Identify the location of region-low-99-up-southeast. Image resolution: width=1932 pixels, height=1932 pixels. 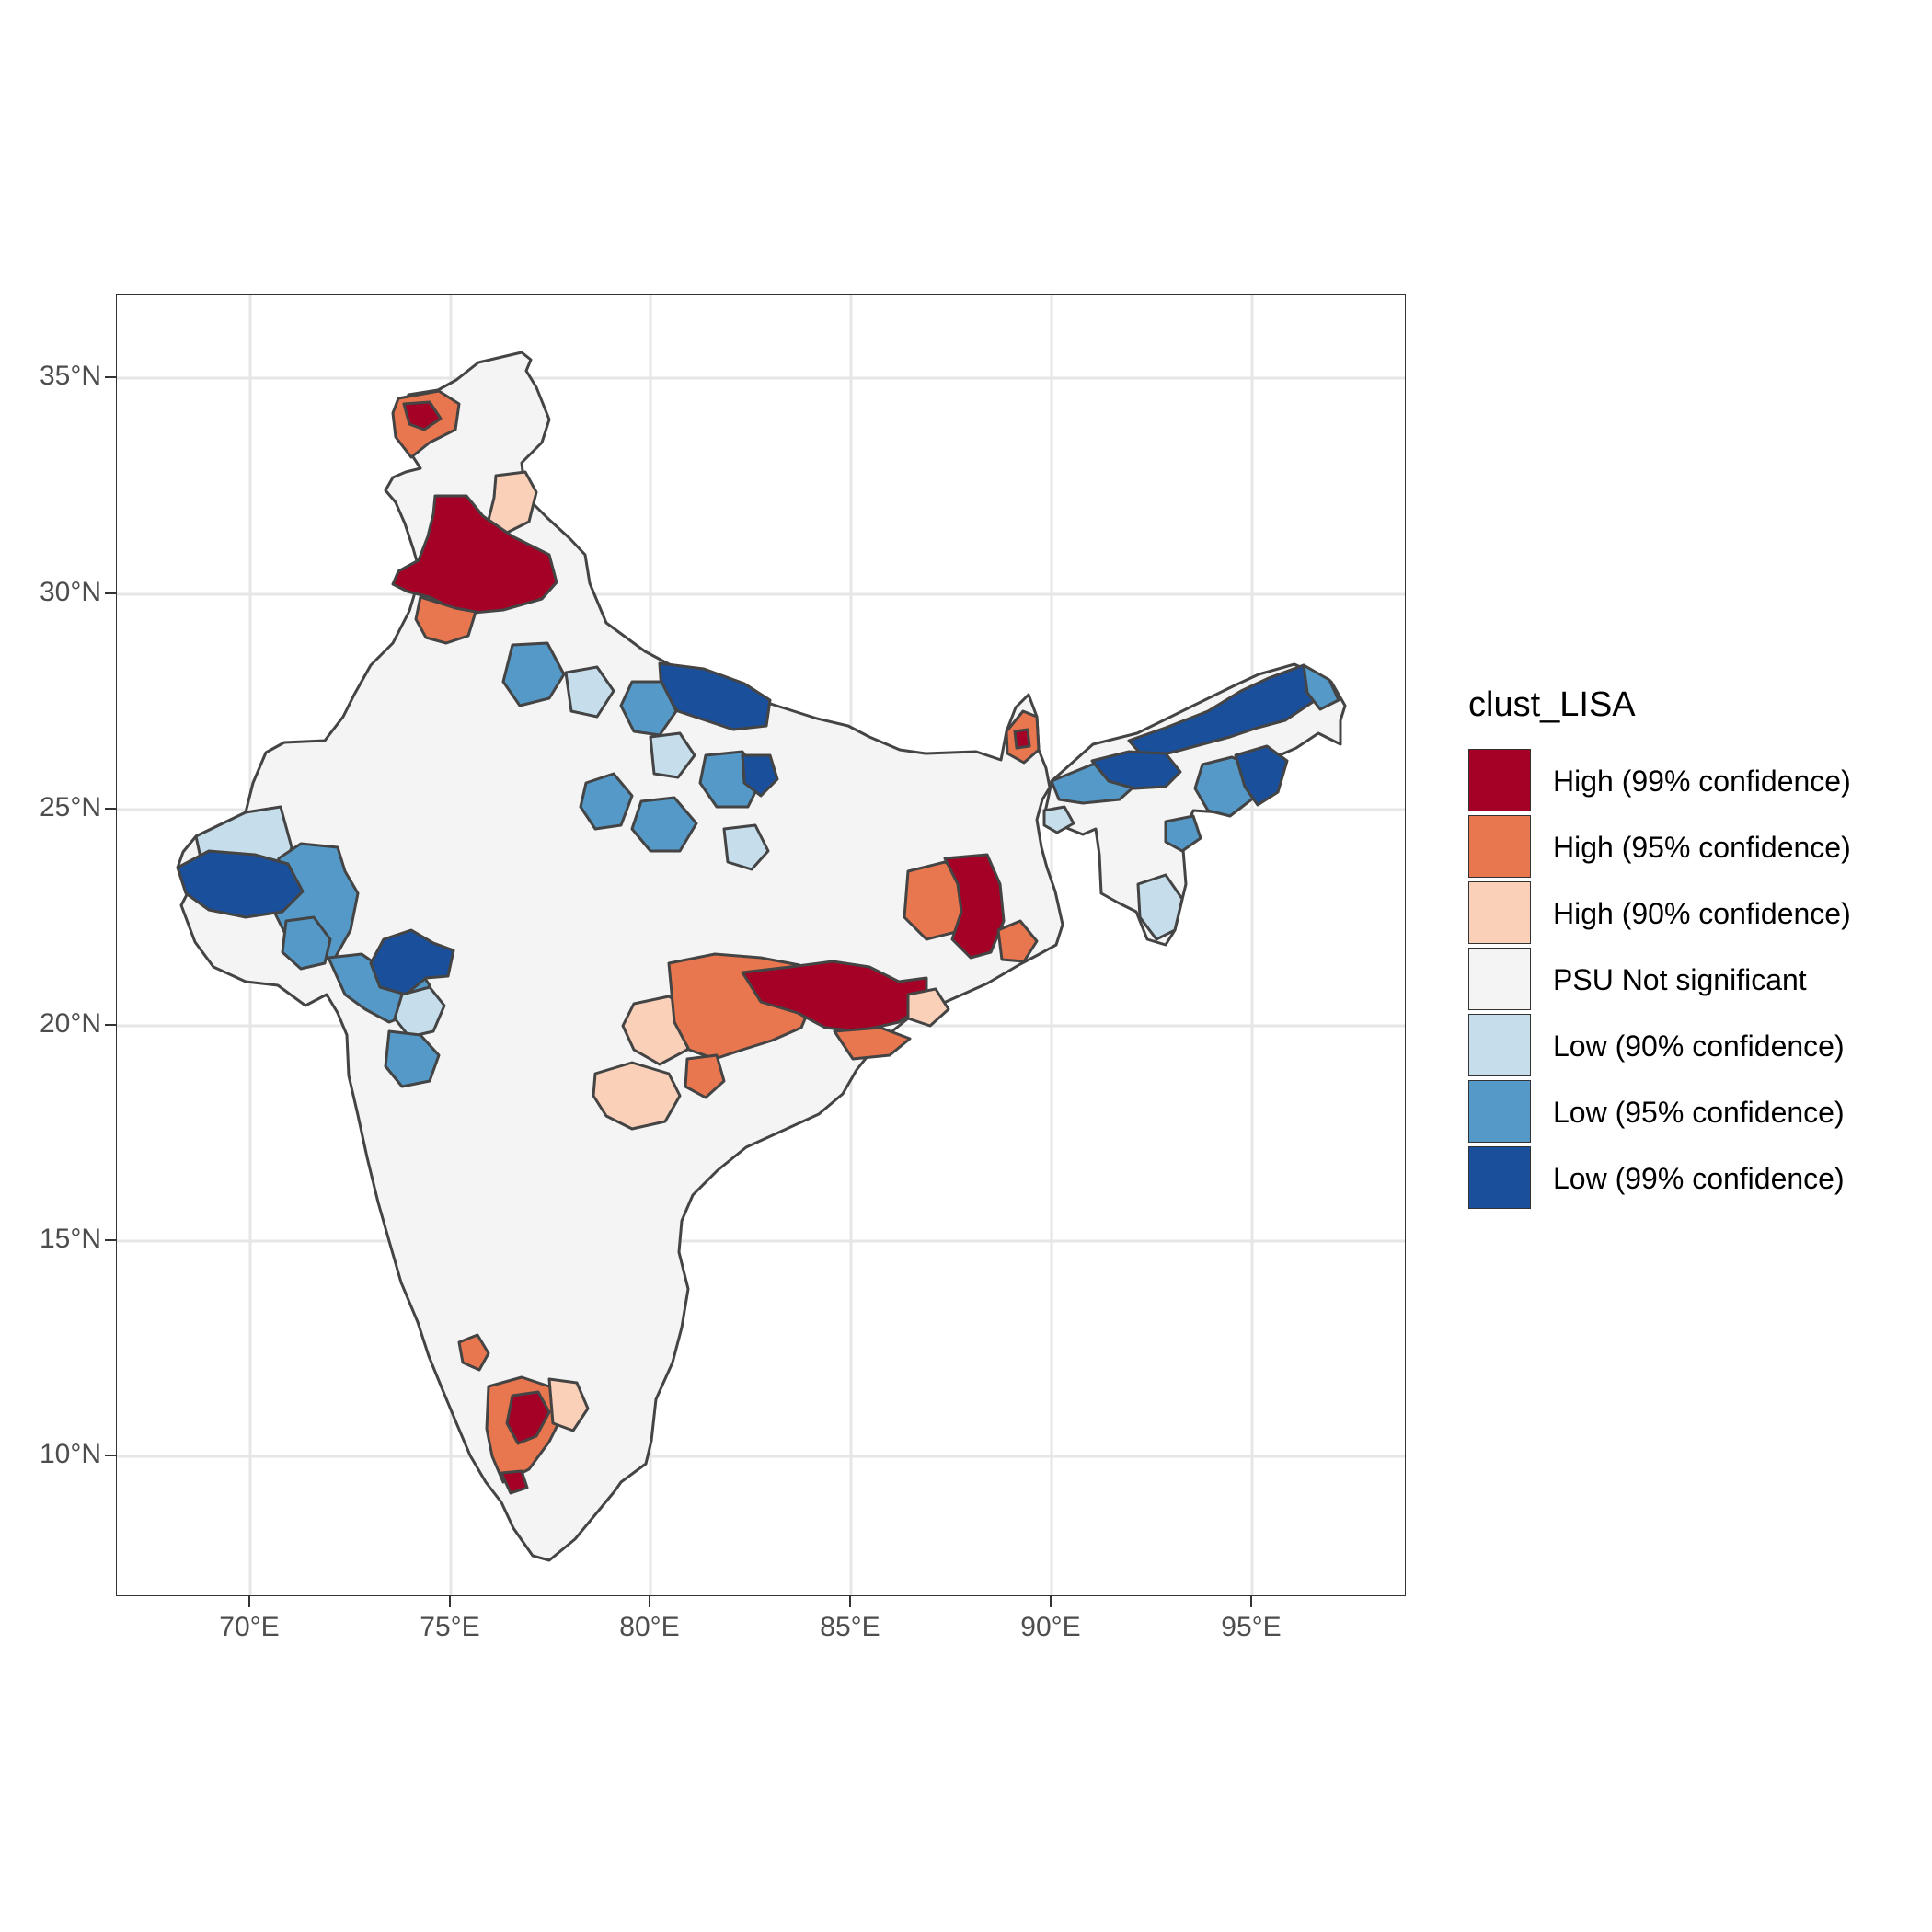
(760, 775).